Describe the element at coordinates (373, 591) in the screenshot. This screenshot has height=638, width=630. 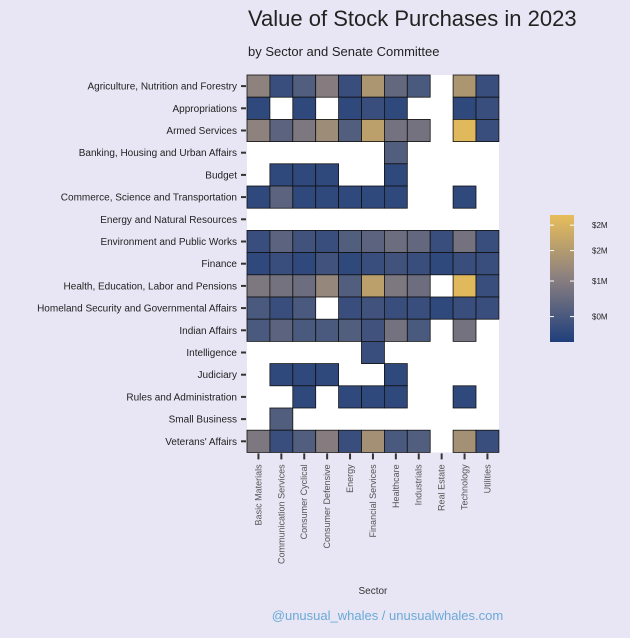
I see `x-axis-title: Sector` at that location.